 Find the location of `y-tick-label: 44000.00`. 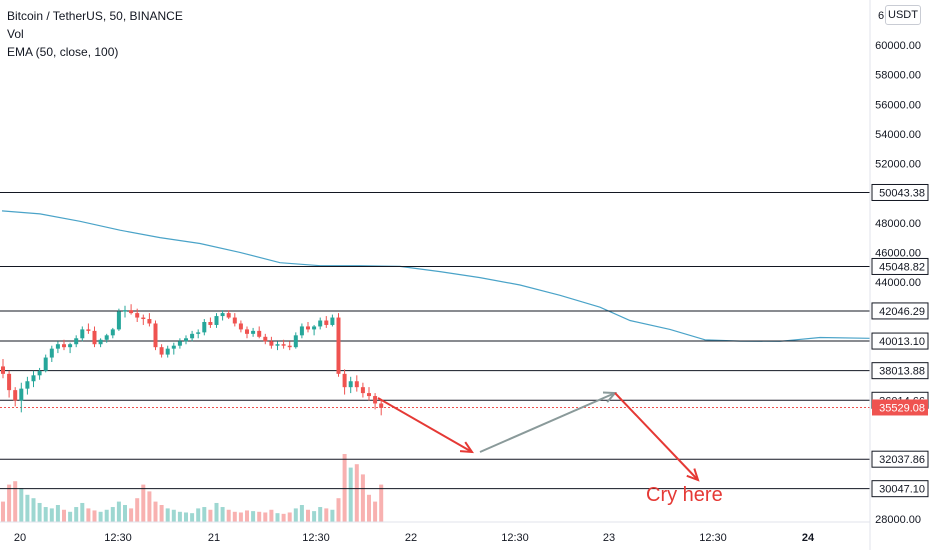

y-tick-label: 44000.00 is located at coordinates (898, 283).